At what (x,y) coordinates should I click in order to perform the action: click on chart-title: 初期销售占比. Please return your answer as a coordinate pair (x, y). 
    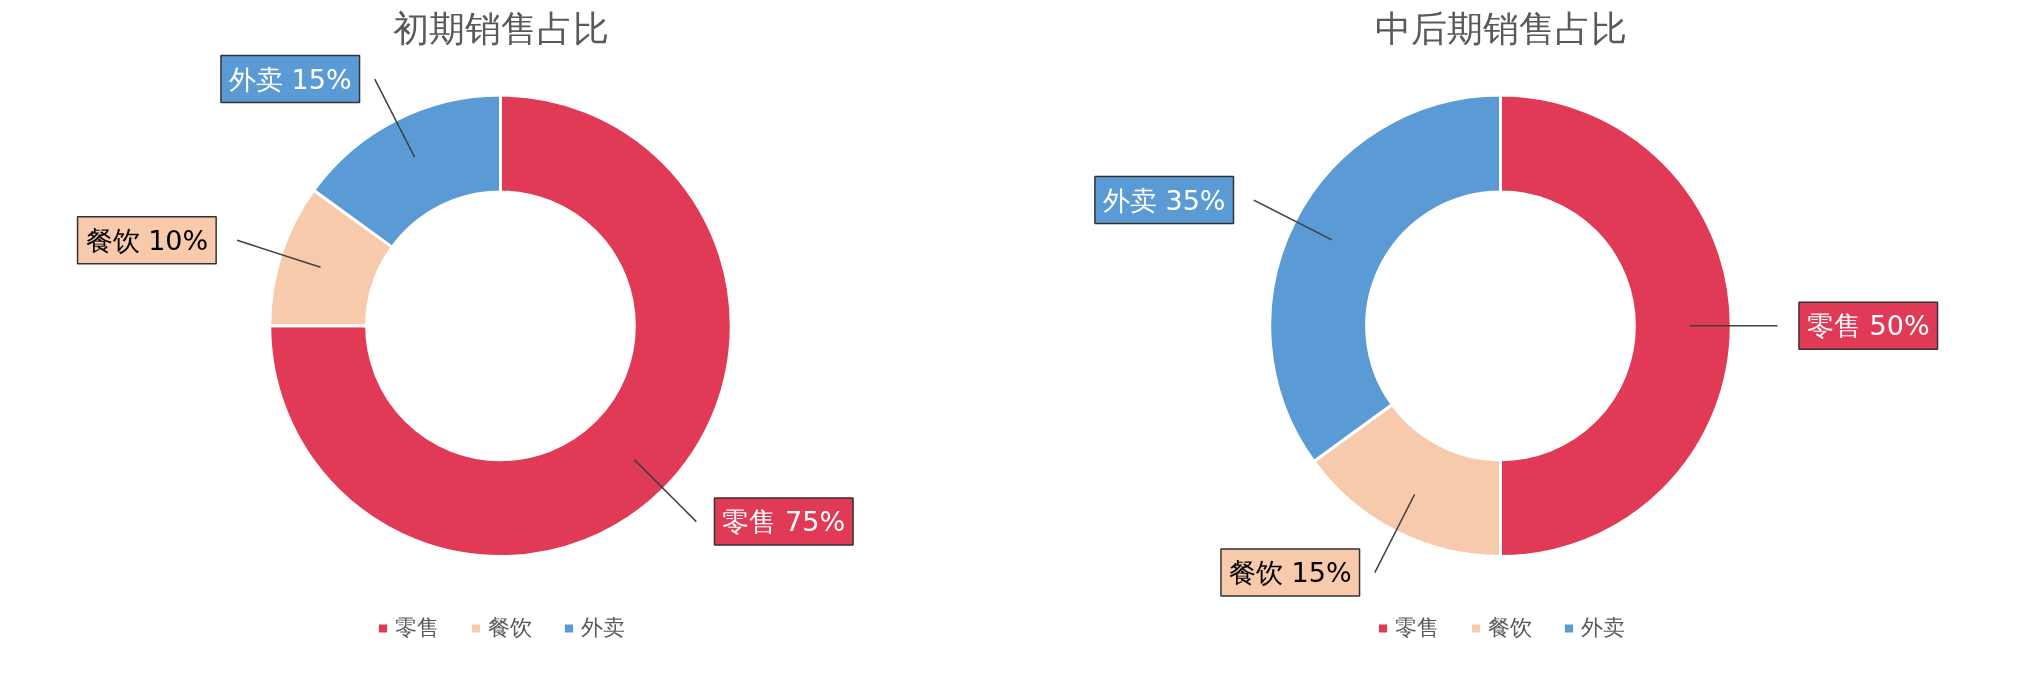
    Looking at the image, I should click on (500, 28).